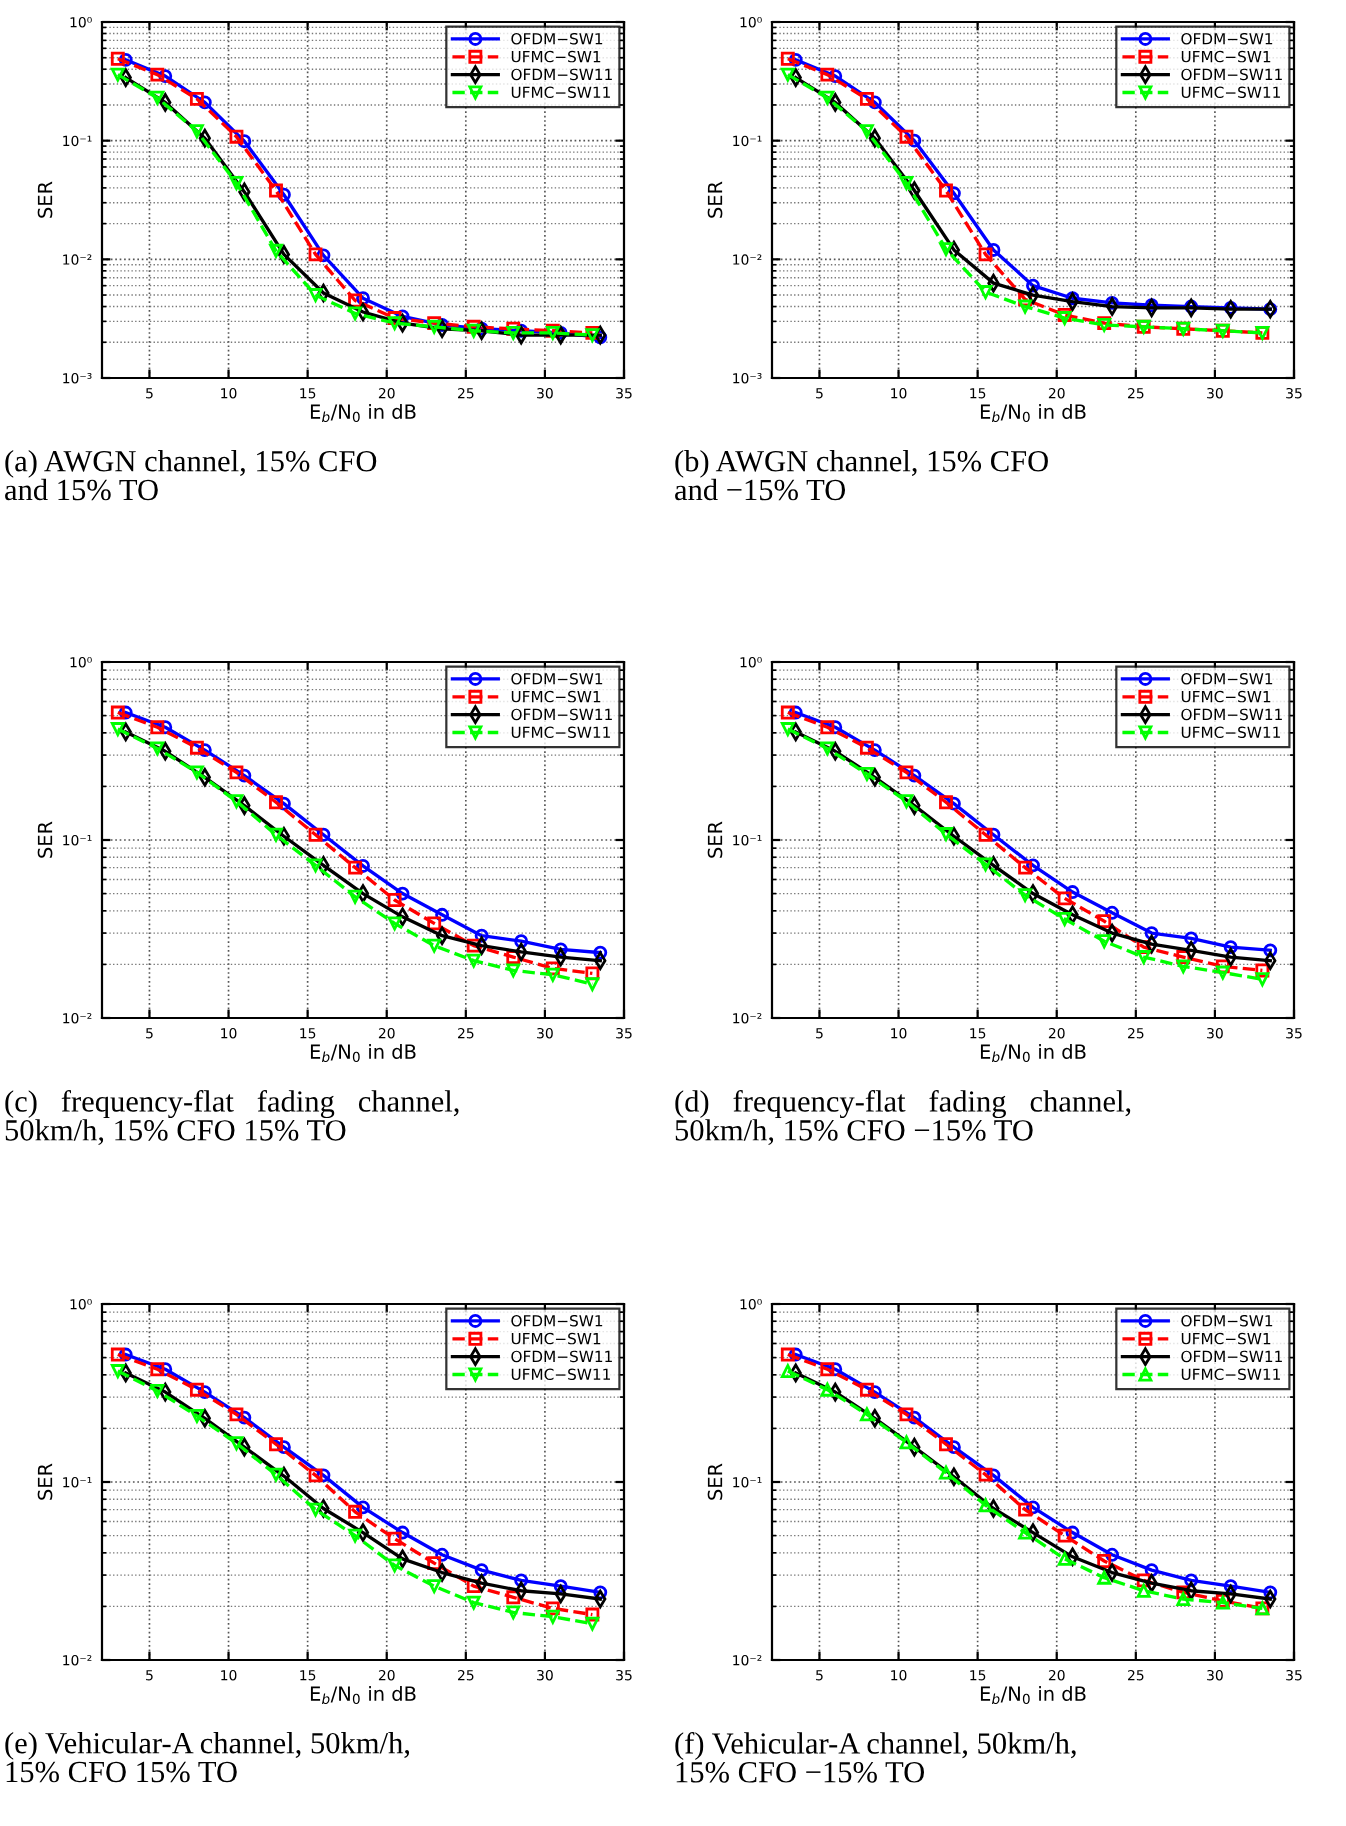 This screenshot has width=1346, height=1826. What do you see at coordinates (207, 1757) in the screenshot?
I see `text: (e) Vehicular-A channel, 50km/h, 15% CFO 15% TO` at bounding box center [207, 1757].